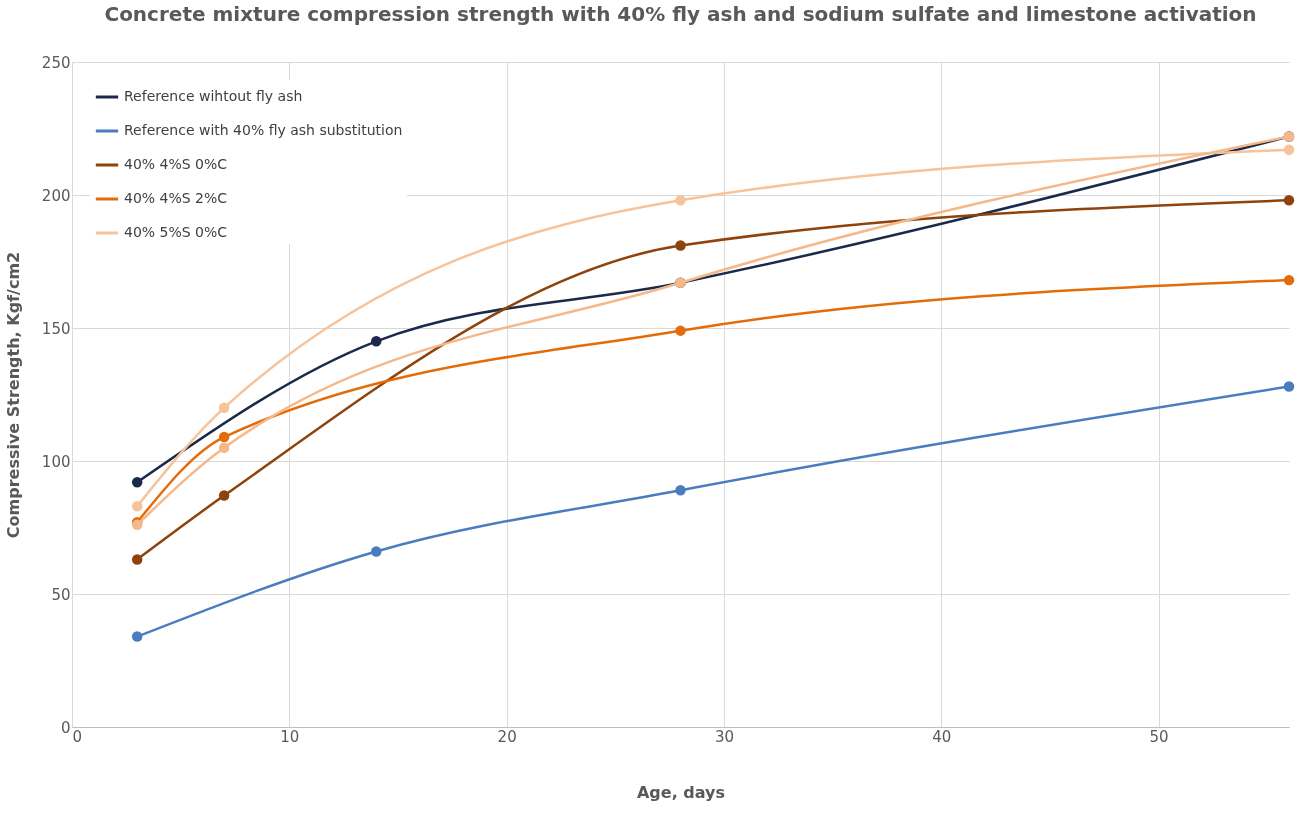  Describe the element at coordinates (61, 594) in the screenshot. I see `y-tick-label: 50` at that location.